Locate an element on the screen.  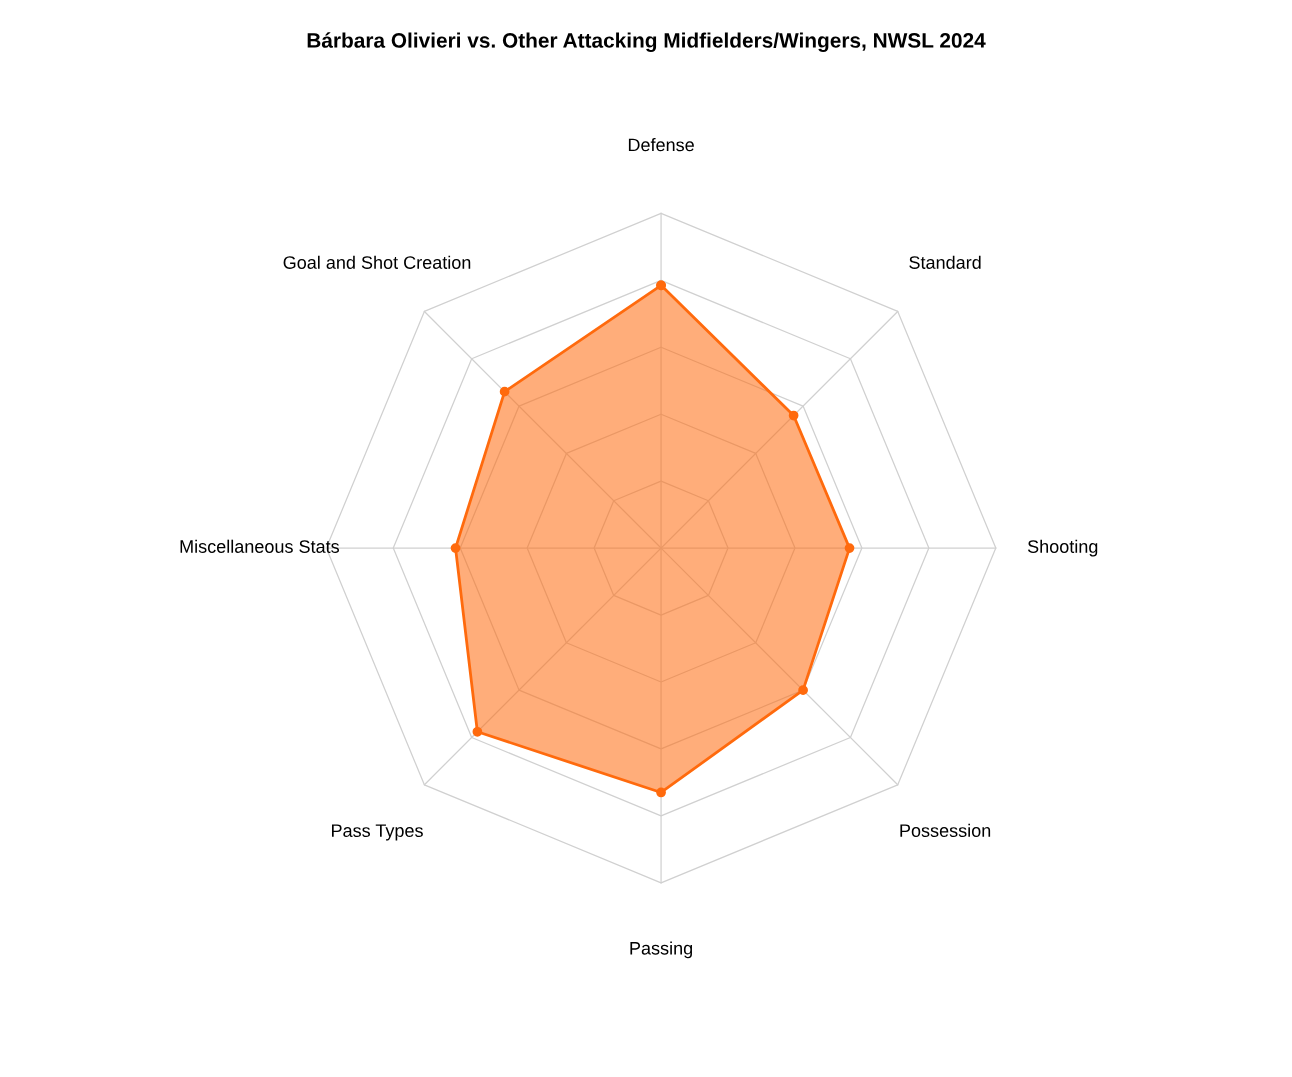
spoke-label: Standard is located at coordinates (945, 262).